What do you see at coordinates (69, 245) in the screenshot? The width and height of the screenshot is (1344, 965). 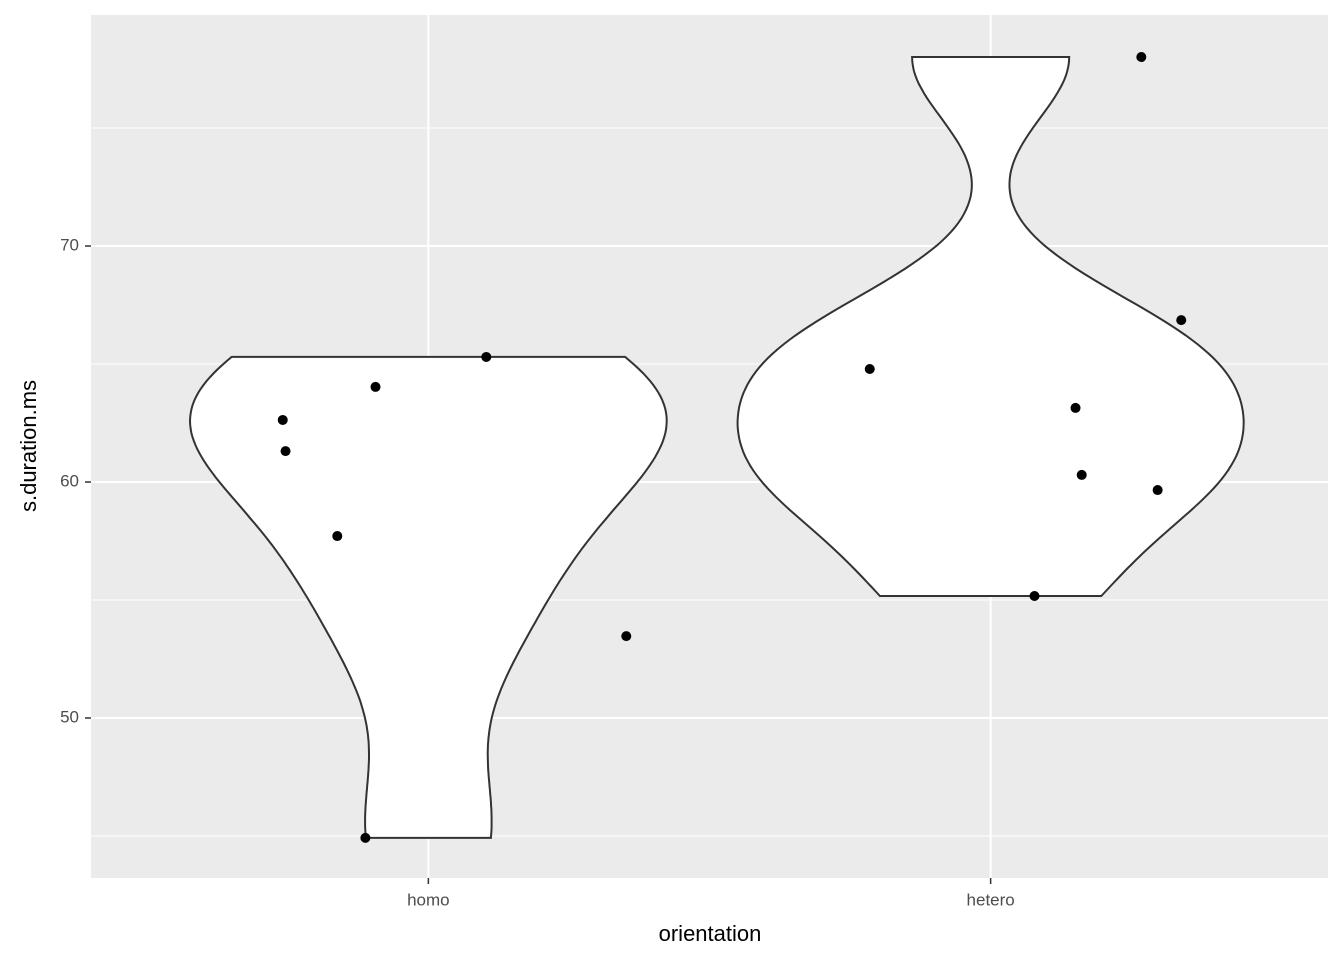 I see `y-tick-label: 70` at bounding box center [69, 245].